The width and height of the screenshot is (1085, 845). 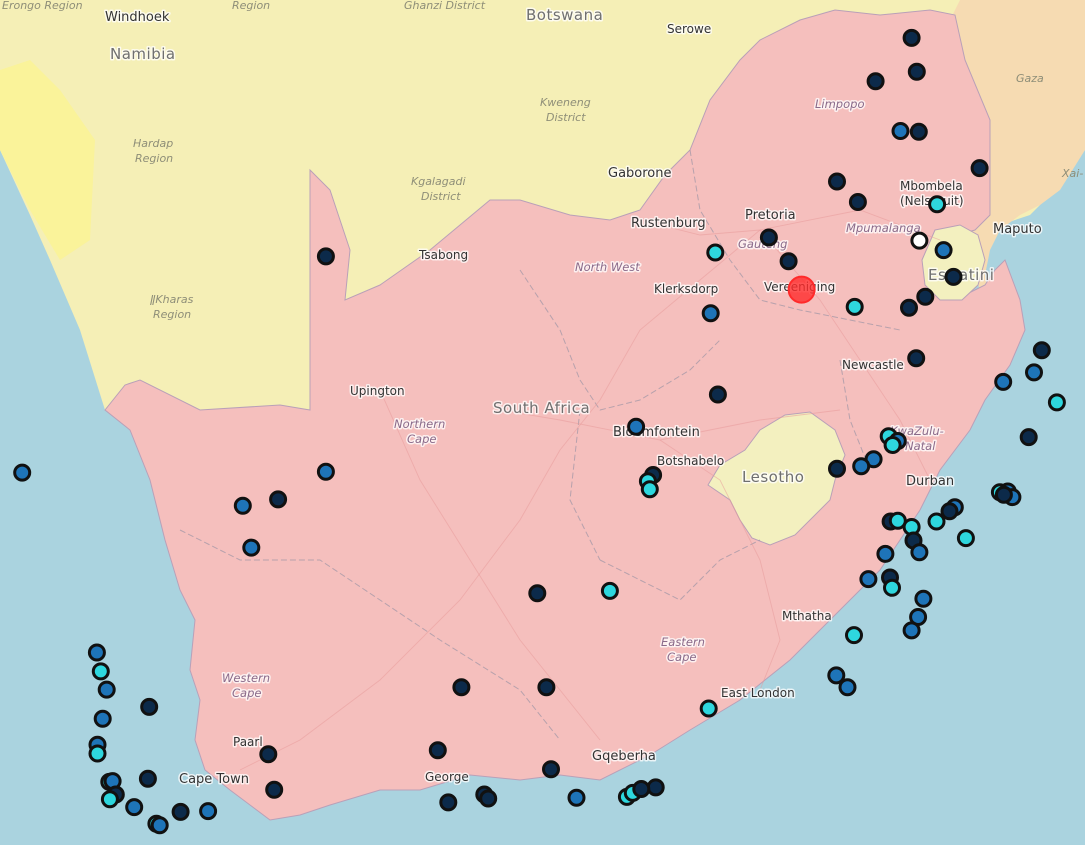 I want to click on region-label-kweneng-1: Kweneng, so click(x=565, y=102).